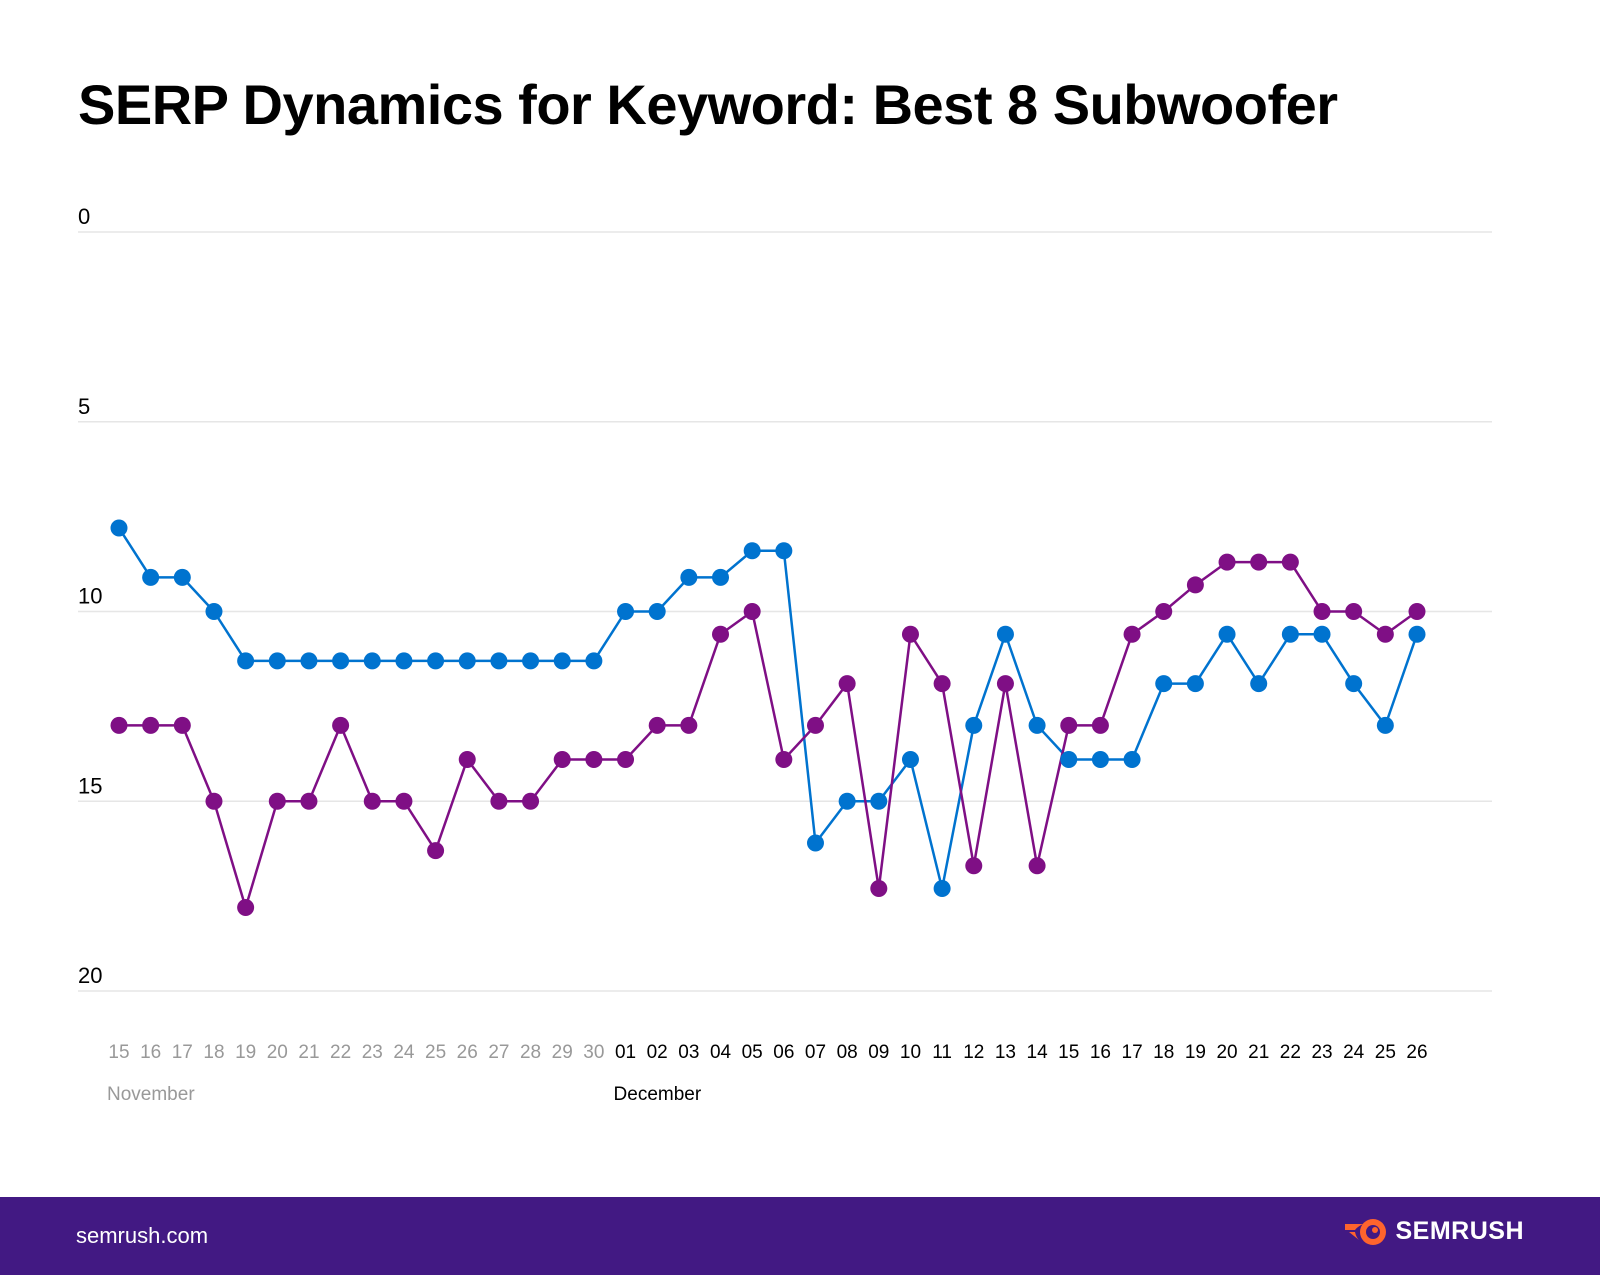  Describe the element at coordinates (213, 1052) in the screenshot. I see `x-tick-label: 18` at that location.